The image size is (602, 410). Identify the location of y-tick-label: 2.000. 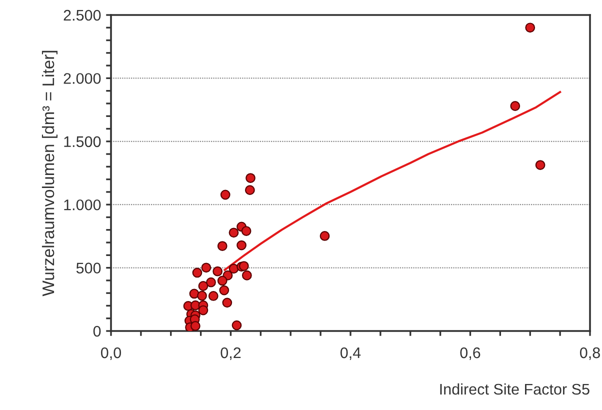
(82, 78).